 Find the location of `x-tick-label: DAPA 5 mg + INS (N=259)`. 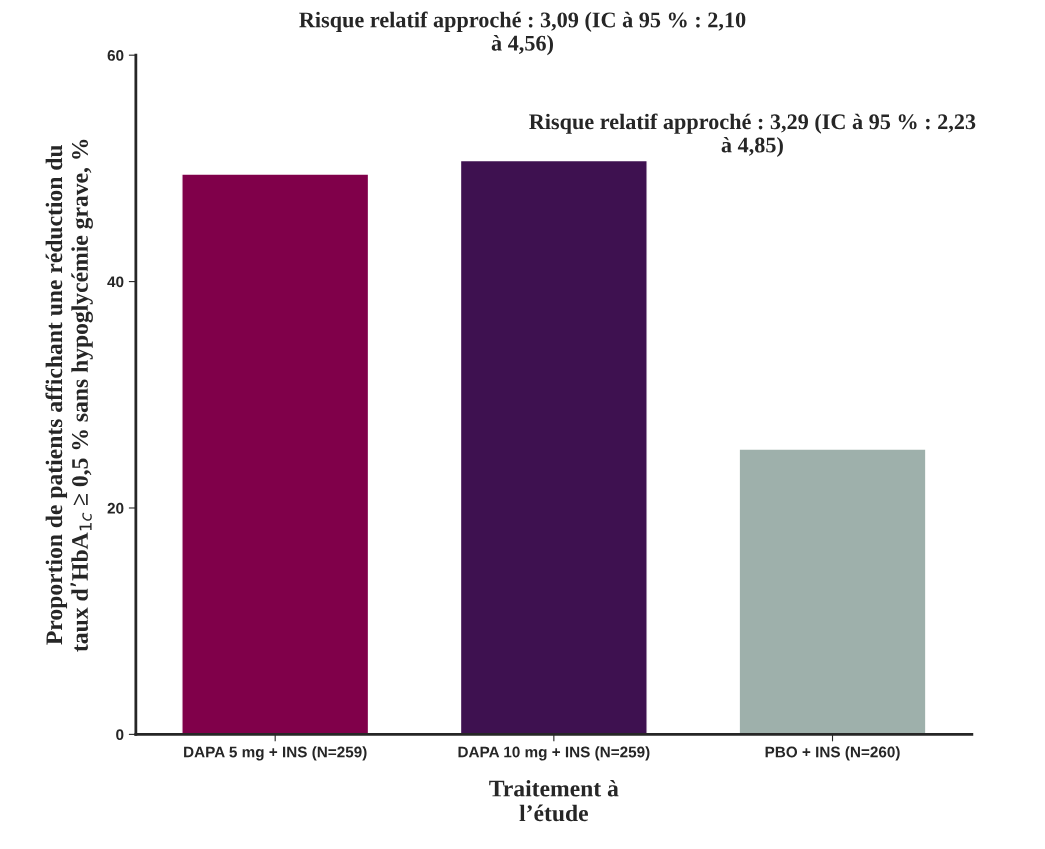

x-tick-label: DAPA 5 mg + INS (N=259) is located at coordinates (275, 753).